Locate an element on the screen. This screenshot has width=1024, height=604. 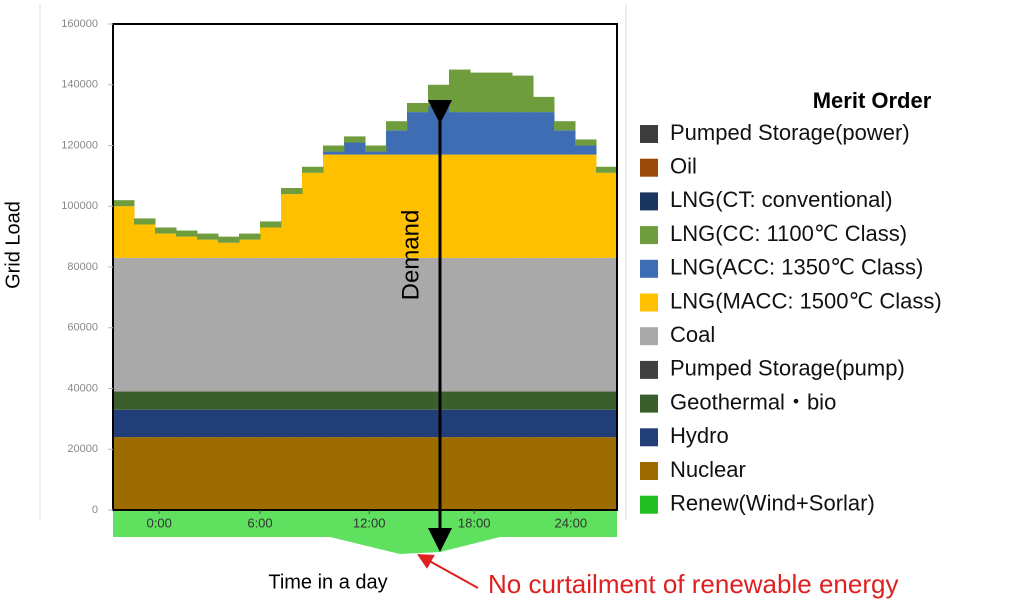
curtailment-note: No curtailment of renewable energy is located at coordinates (693, 584).